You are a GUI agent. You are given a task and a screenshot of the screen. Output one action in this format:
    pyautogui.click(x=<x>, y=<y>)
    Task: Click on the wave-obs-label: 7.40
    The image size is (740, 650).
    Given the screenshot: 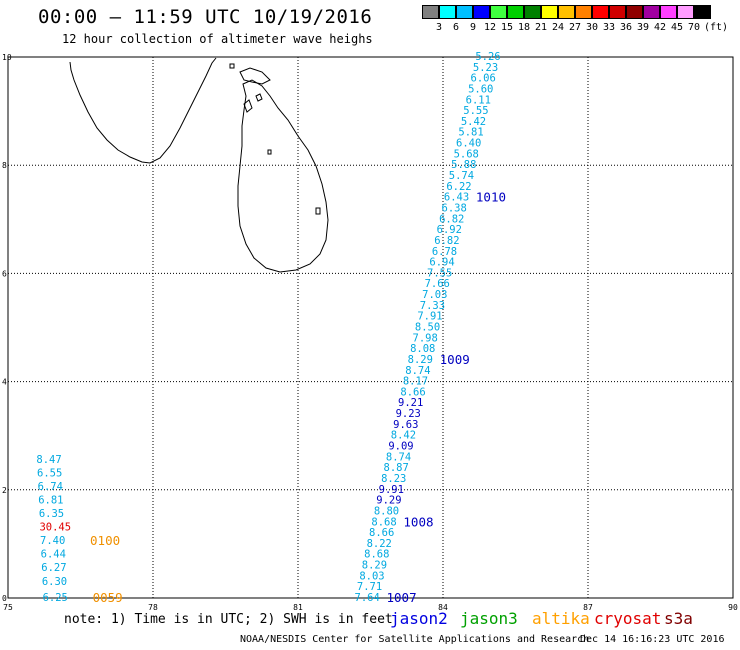 What is the action you would take?
    pyautogui.click(x=52, y=541)
    